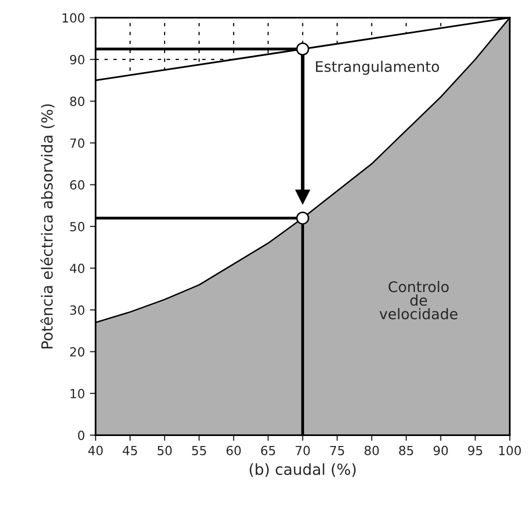 The height and width of the screenshot is (506, 531). Describe the element at coordinates (77, 393) in the screenshot. I see `y-tick-label: 10` at that location.